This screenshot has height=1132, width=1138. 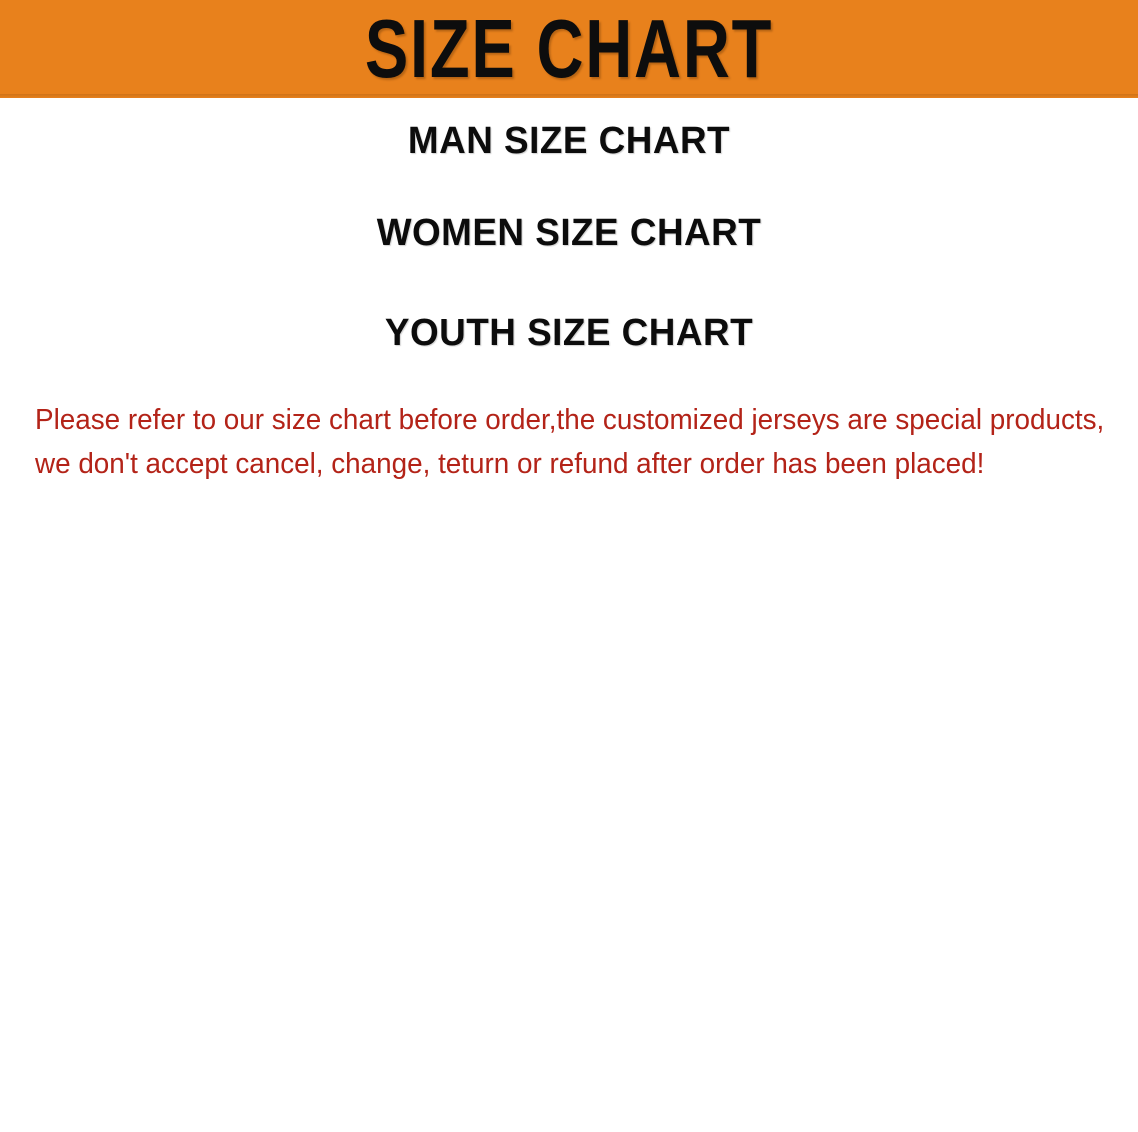 I want to click on man-section-title: MAN SIZE CHART, so click(x=569, y=141).